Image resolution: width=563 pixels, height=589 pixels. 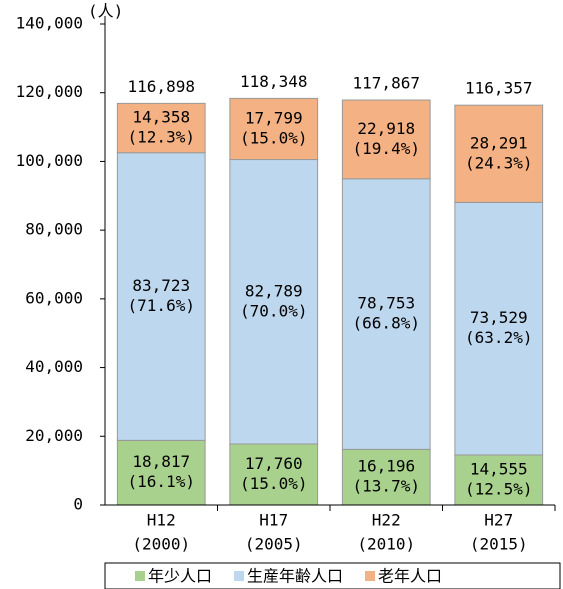 What do you see at coordinates (274, 463) in the screenshot?
I see `value-label: 17,760` at bounding box center [274, 463].